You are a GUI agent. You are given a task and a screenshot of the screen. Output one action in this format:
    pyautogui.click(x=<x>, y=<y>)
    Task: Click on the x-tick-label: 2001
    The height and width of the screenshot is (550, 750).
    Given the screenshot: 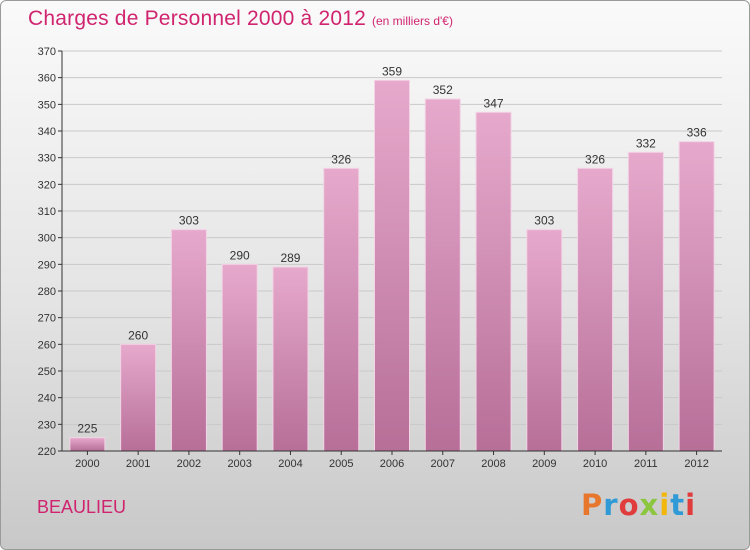 What is the action you would take?
    pyautogui.click(x=138, y=464)
    